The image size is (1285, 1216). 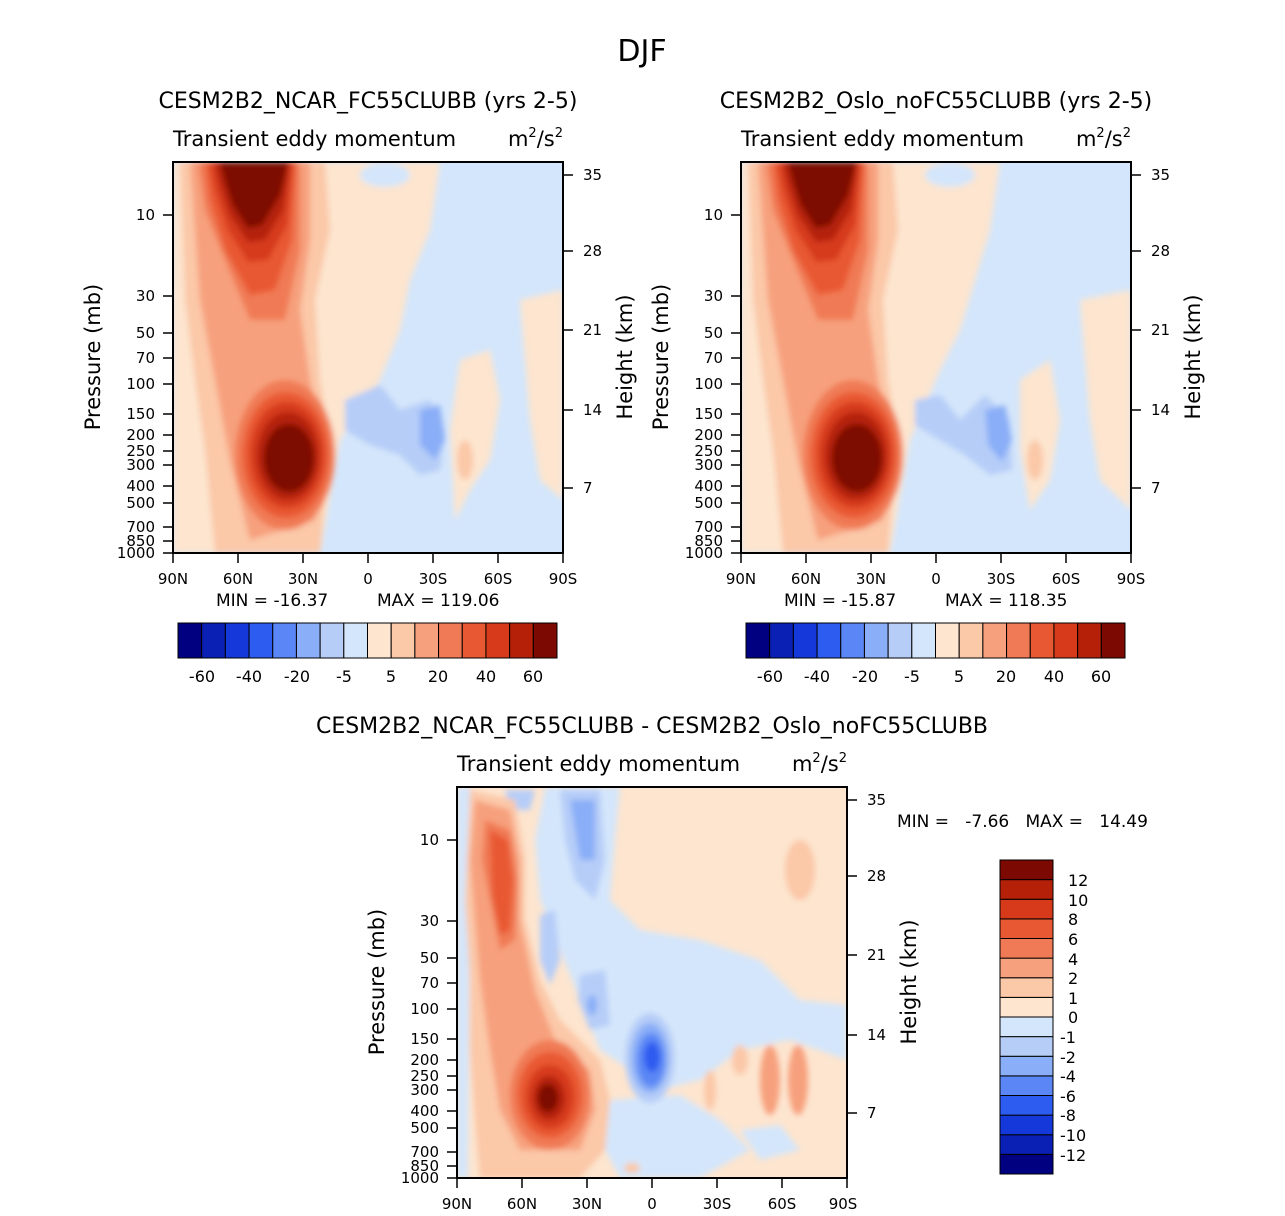 What do you see at coordinates (840, 601) in the screenshot?
I see `min-label: MIN = -15.87` at bounding box center [840, 601].